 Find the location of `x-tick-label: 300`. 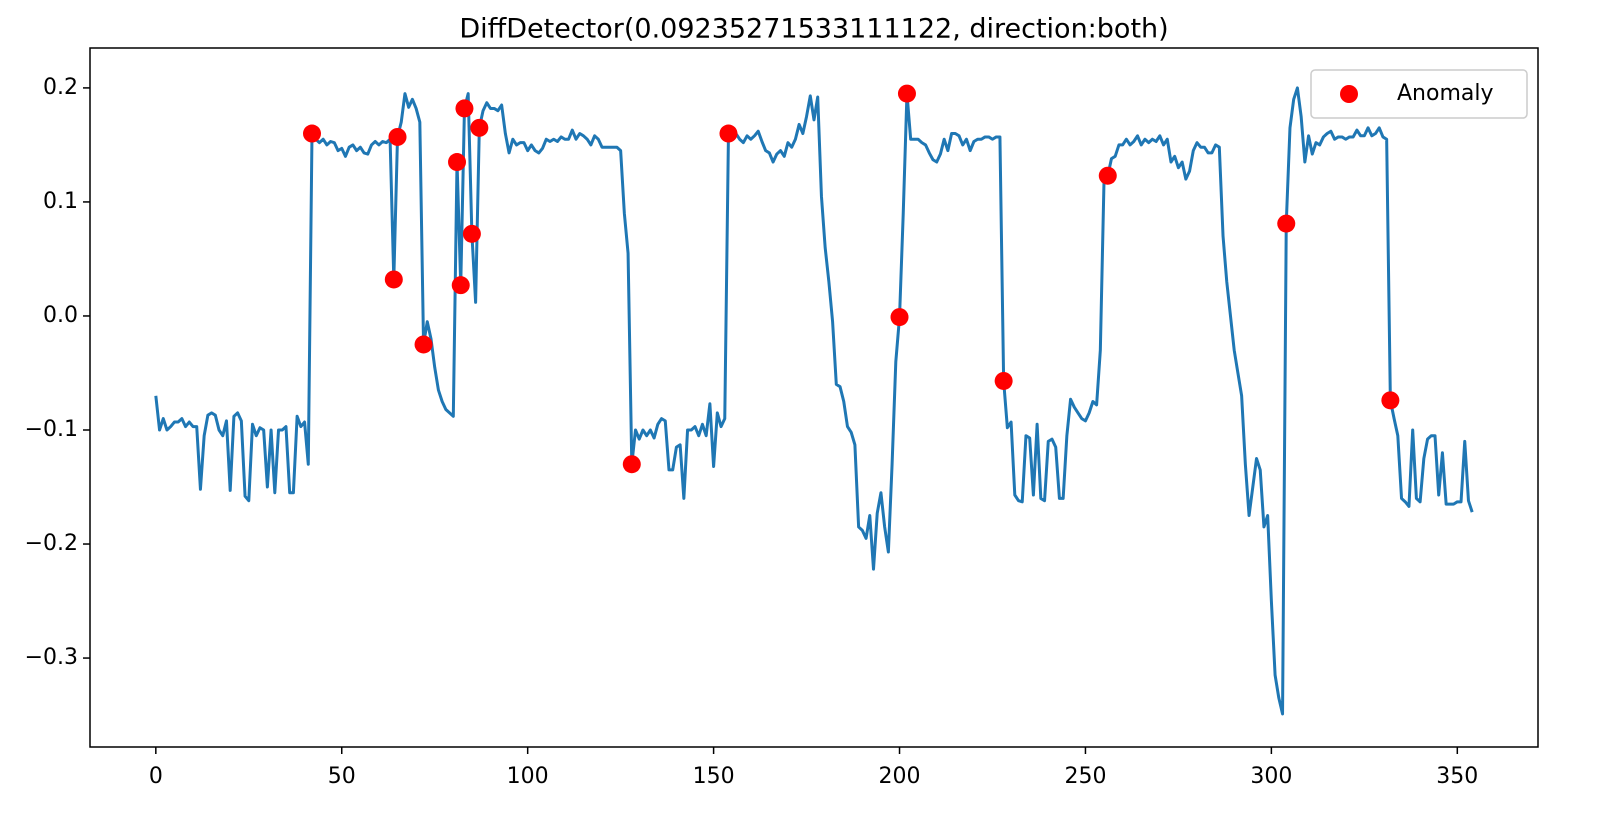

x-tick-label: 300 is located at coordinates (1271, 776).